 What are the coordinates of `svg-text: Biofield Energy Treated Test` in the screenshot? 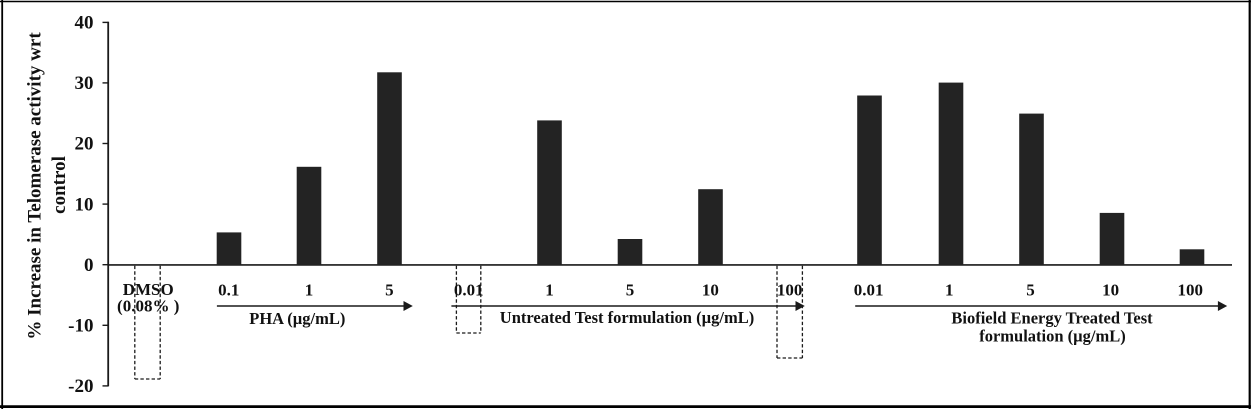 It's located at (1052, 318).